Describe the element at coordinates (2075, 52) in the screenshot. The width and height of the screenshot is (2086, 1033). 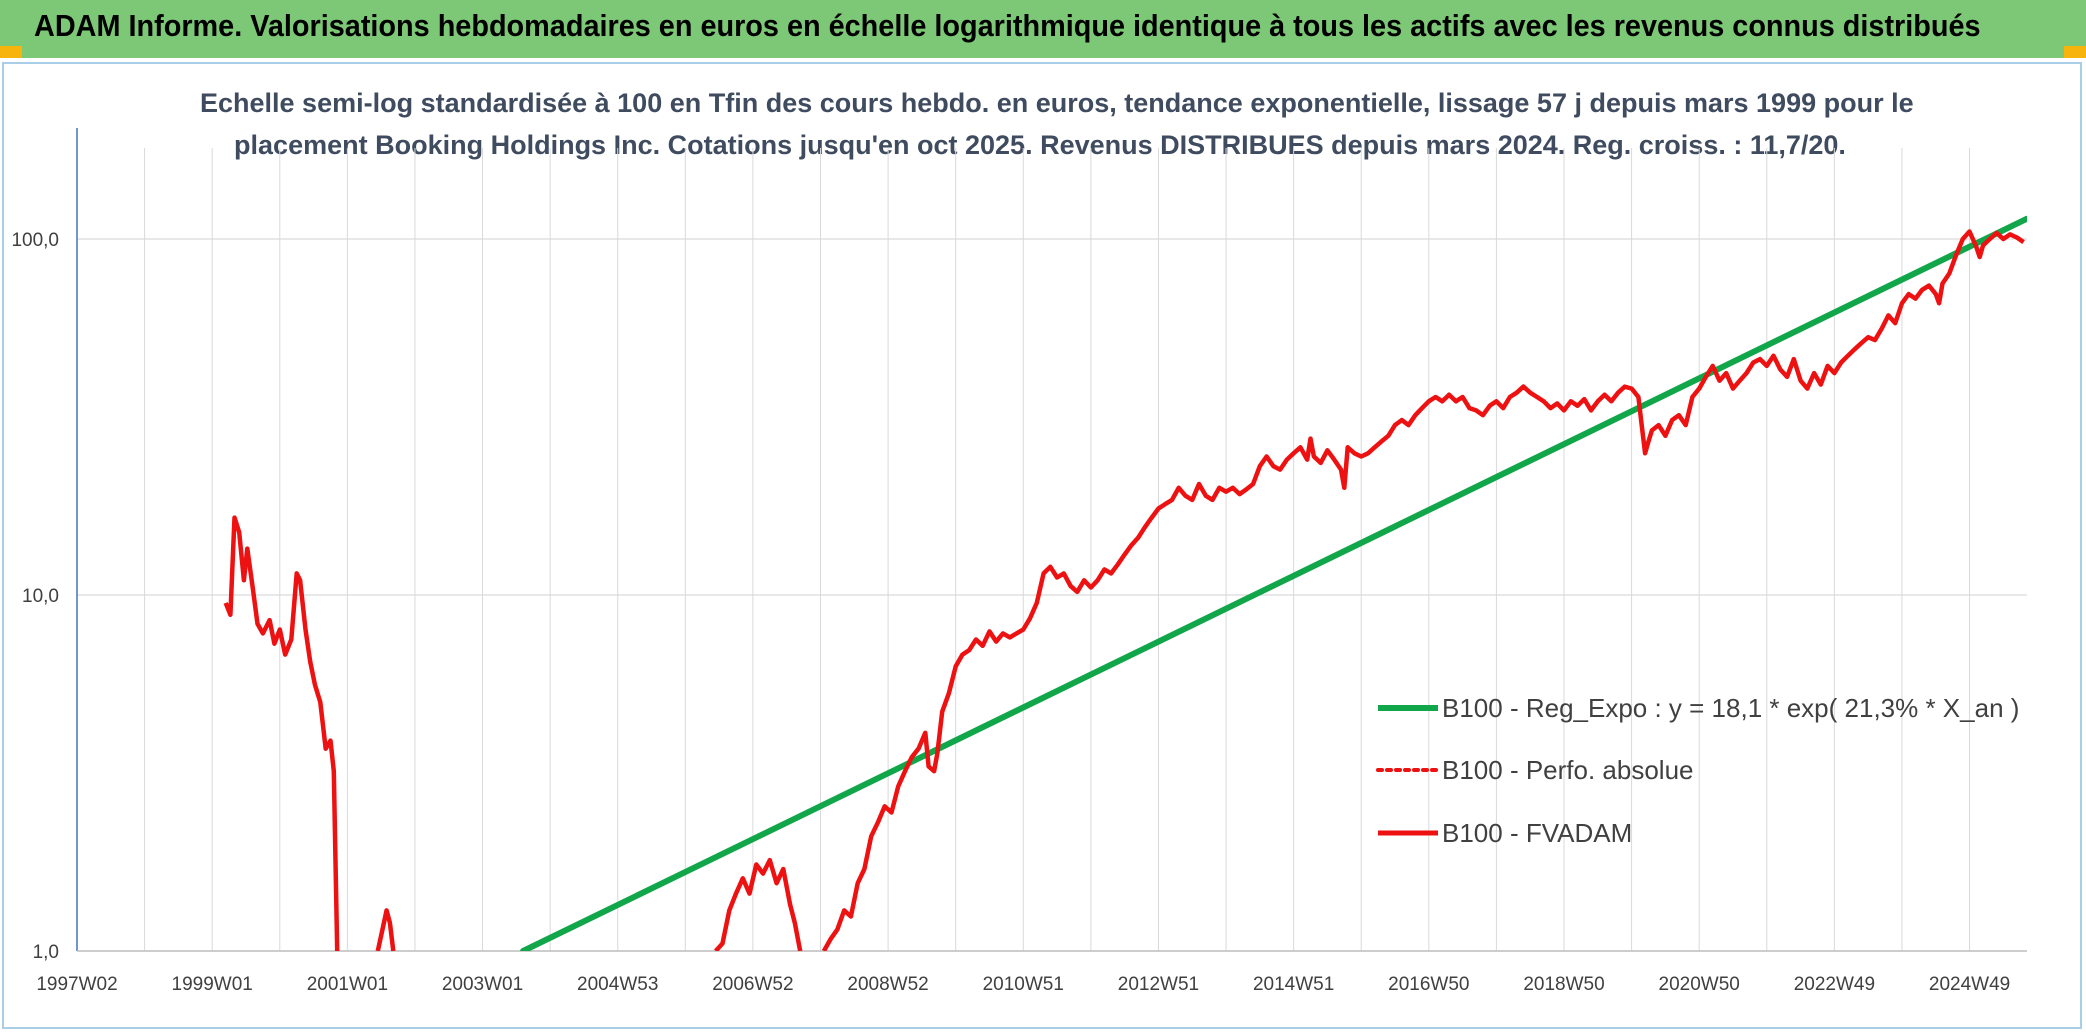
I see `corner-mark-right` at that location.